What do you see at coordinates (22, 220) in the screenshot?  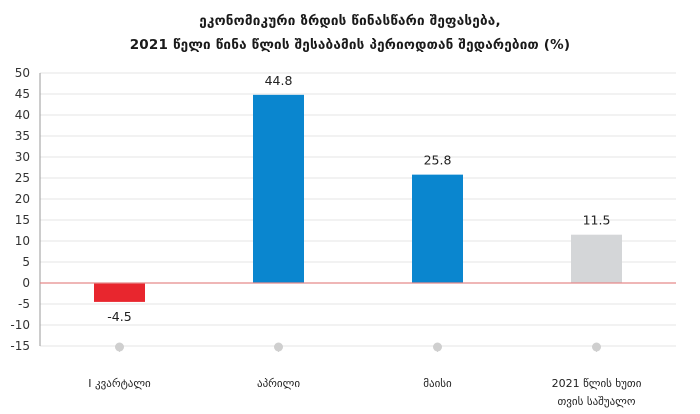 I see `y-tick-label: 15` at bounding box center [22, 220].